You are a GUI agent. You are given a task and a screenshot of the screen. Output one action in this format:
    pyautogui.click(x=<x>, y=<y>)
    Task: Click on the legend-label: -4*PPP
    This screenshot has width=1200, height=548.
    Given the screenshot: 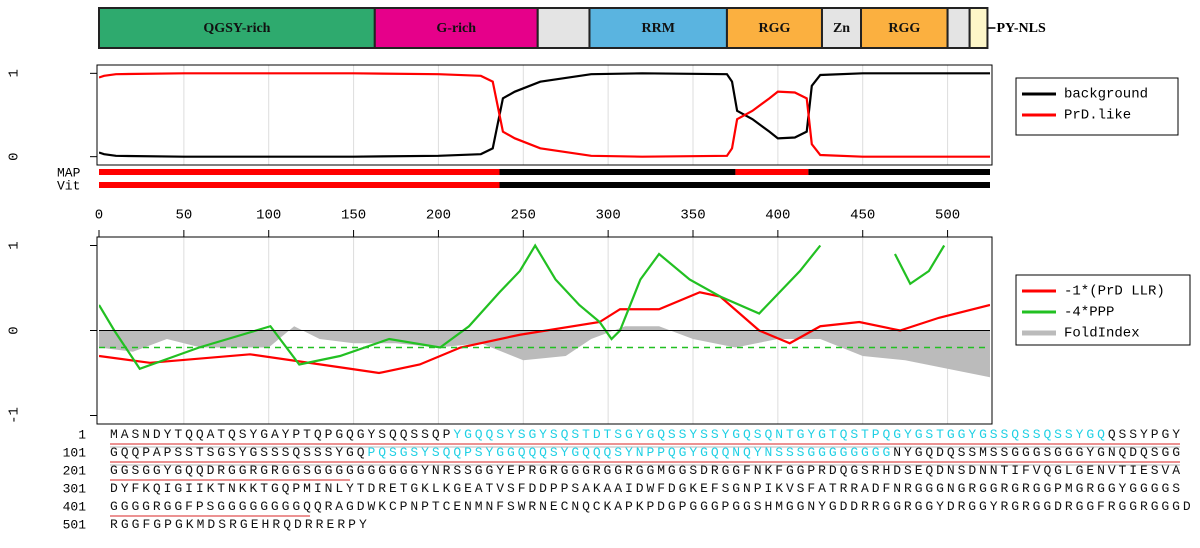 What is the action you would take?
    pyautogui.click(x=1089, y=313)
    